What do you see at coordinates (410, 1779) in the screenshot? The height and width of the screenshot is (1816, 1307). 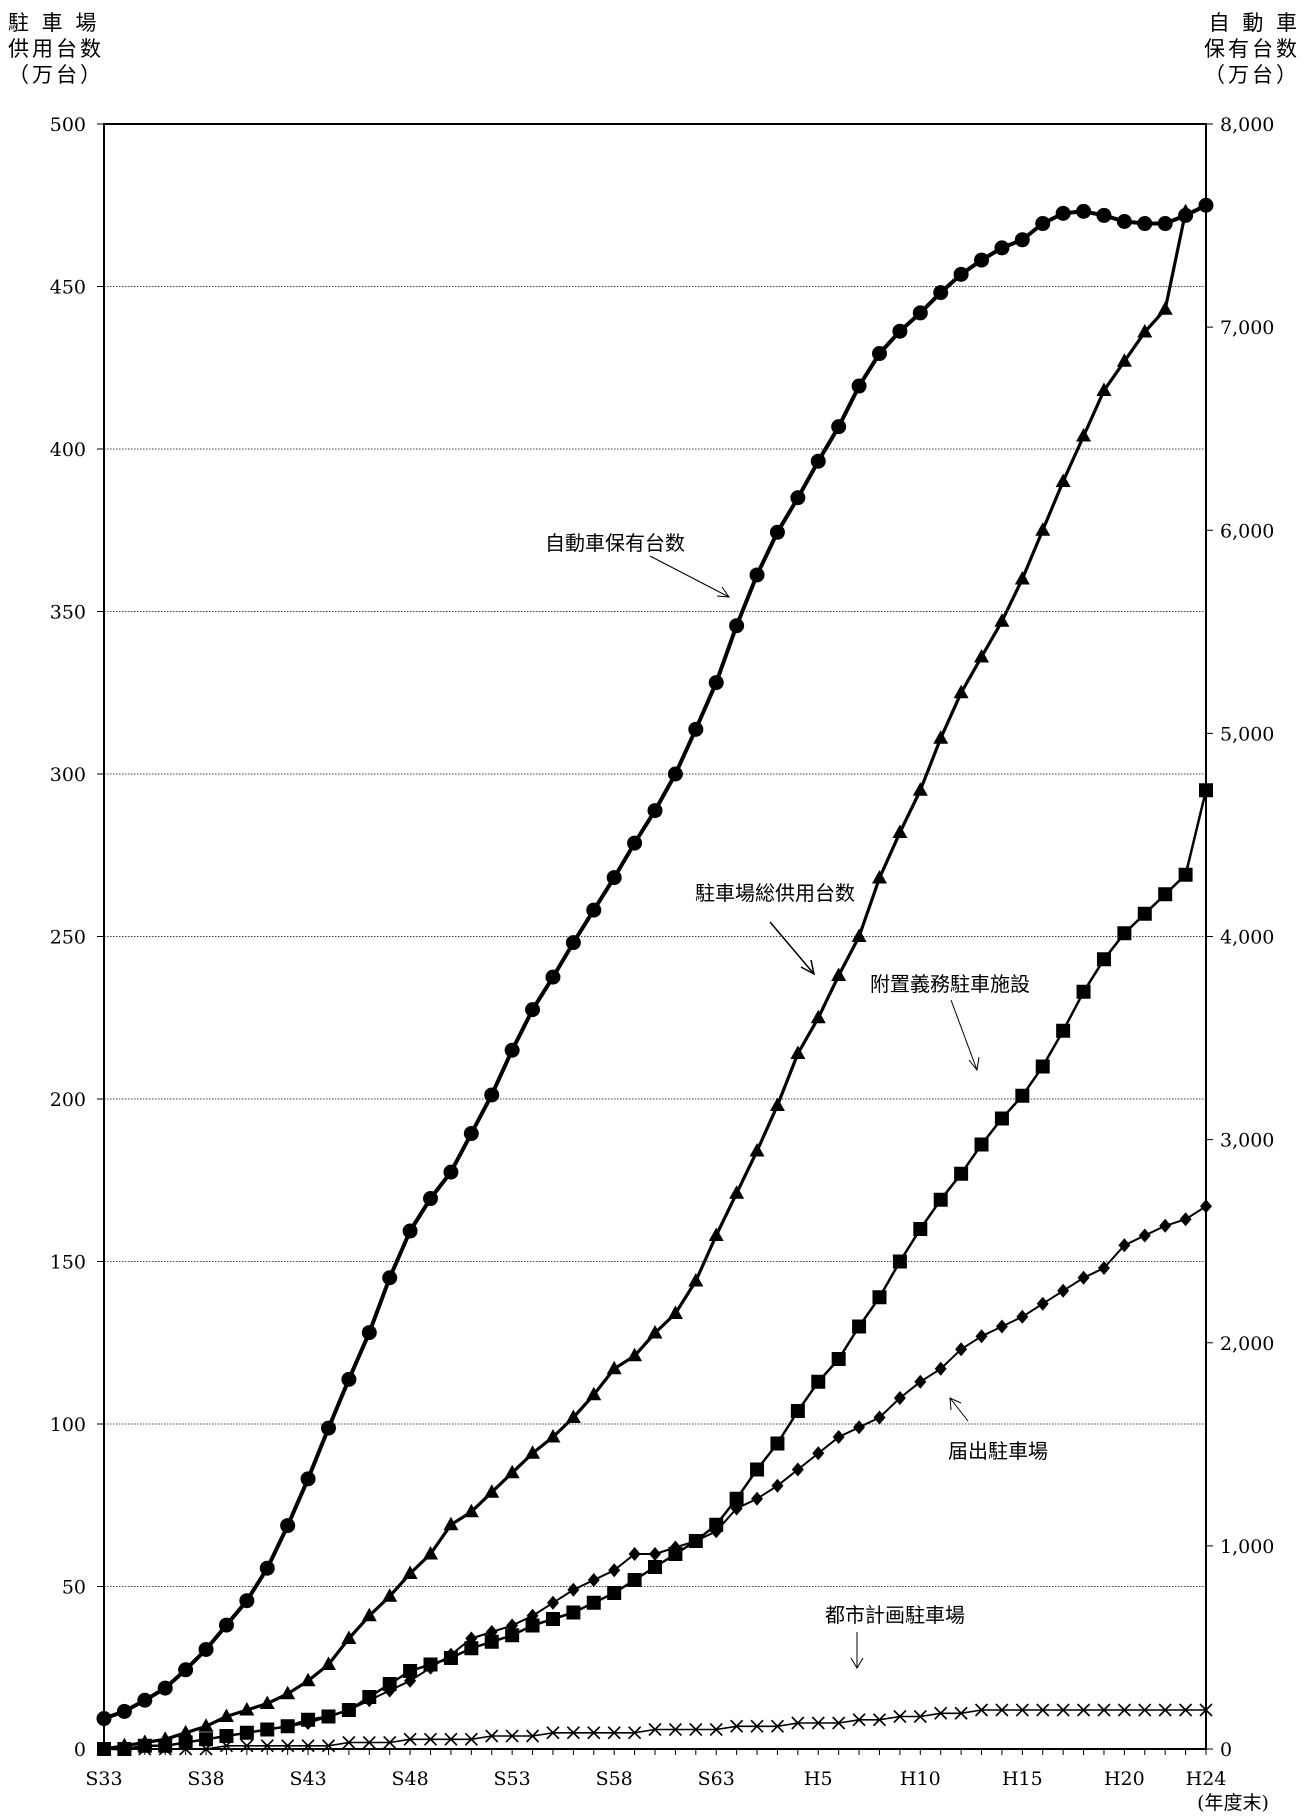 I see `x-tick-label: S48` at bounding box center [410, 1779].